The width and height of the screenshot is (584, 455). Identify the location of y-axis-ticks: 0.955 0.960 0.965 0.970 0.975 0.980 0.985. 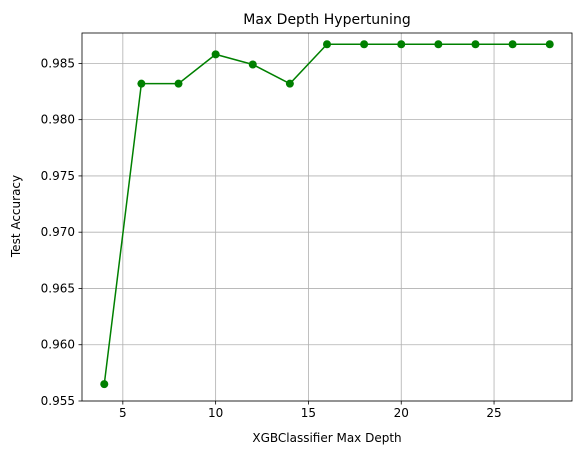
(61, 232).